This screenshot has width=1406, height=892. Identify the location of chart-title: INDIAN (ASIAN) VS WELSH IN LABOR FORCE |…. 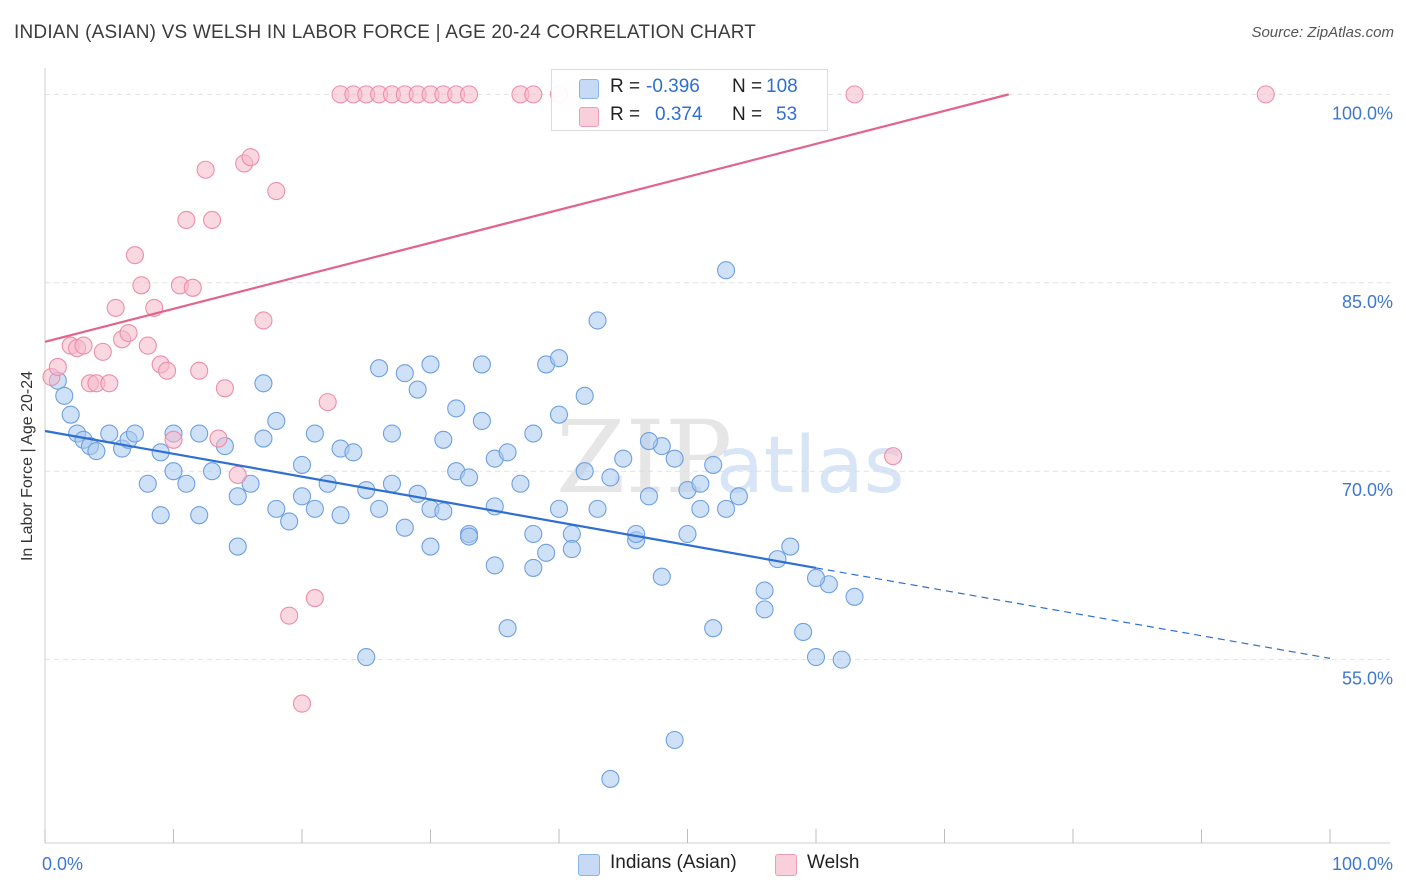
(385, 32).